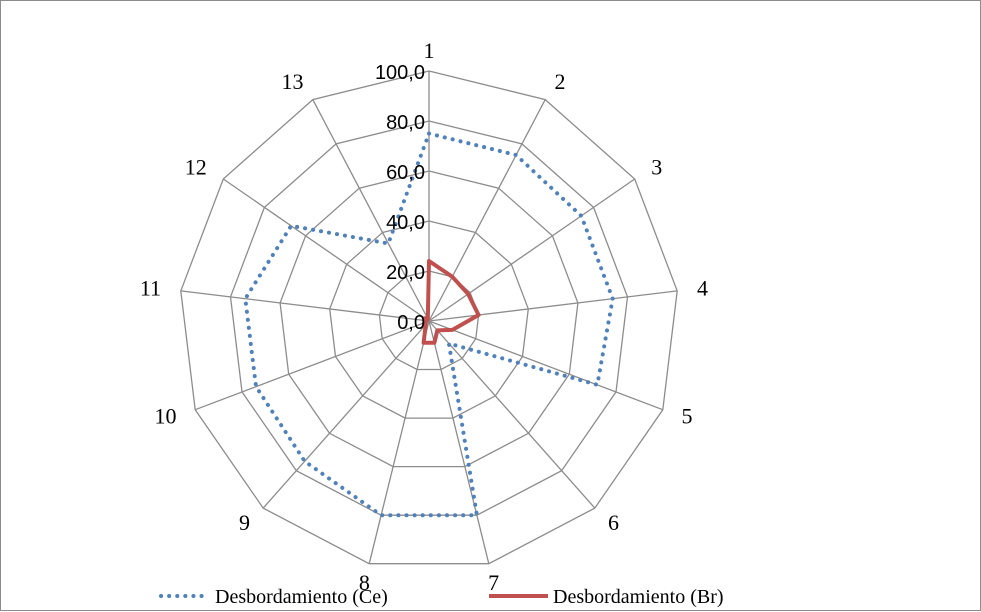  I want to click on value-tick-label: 100,0, so click(400, 73).